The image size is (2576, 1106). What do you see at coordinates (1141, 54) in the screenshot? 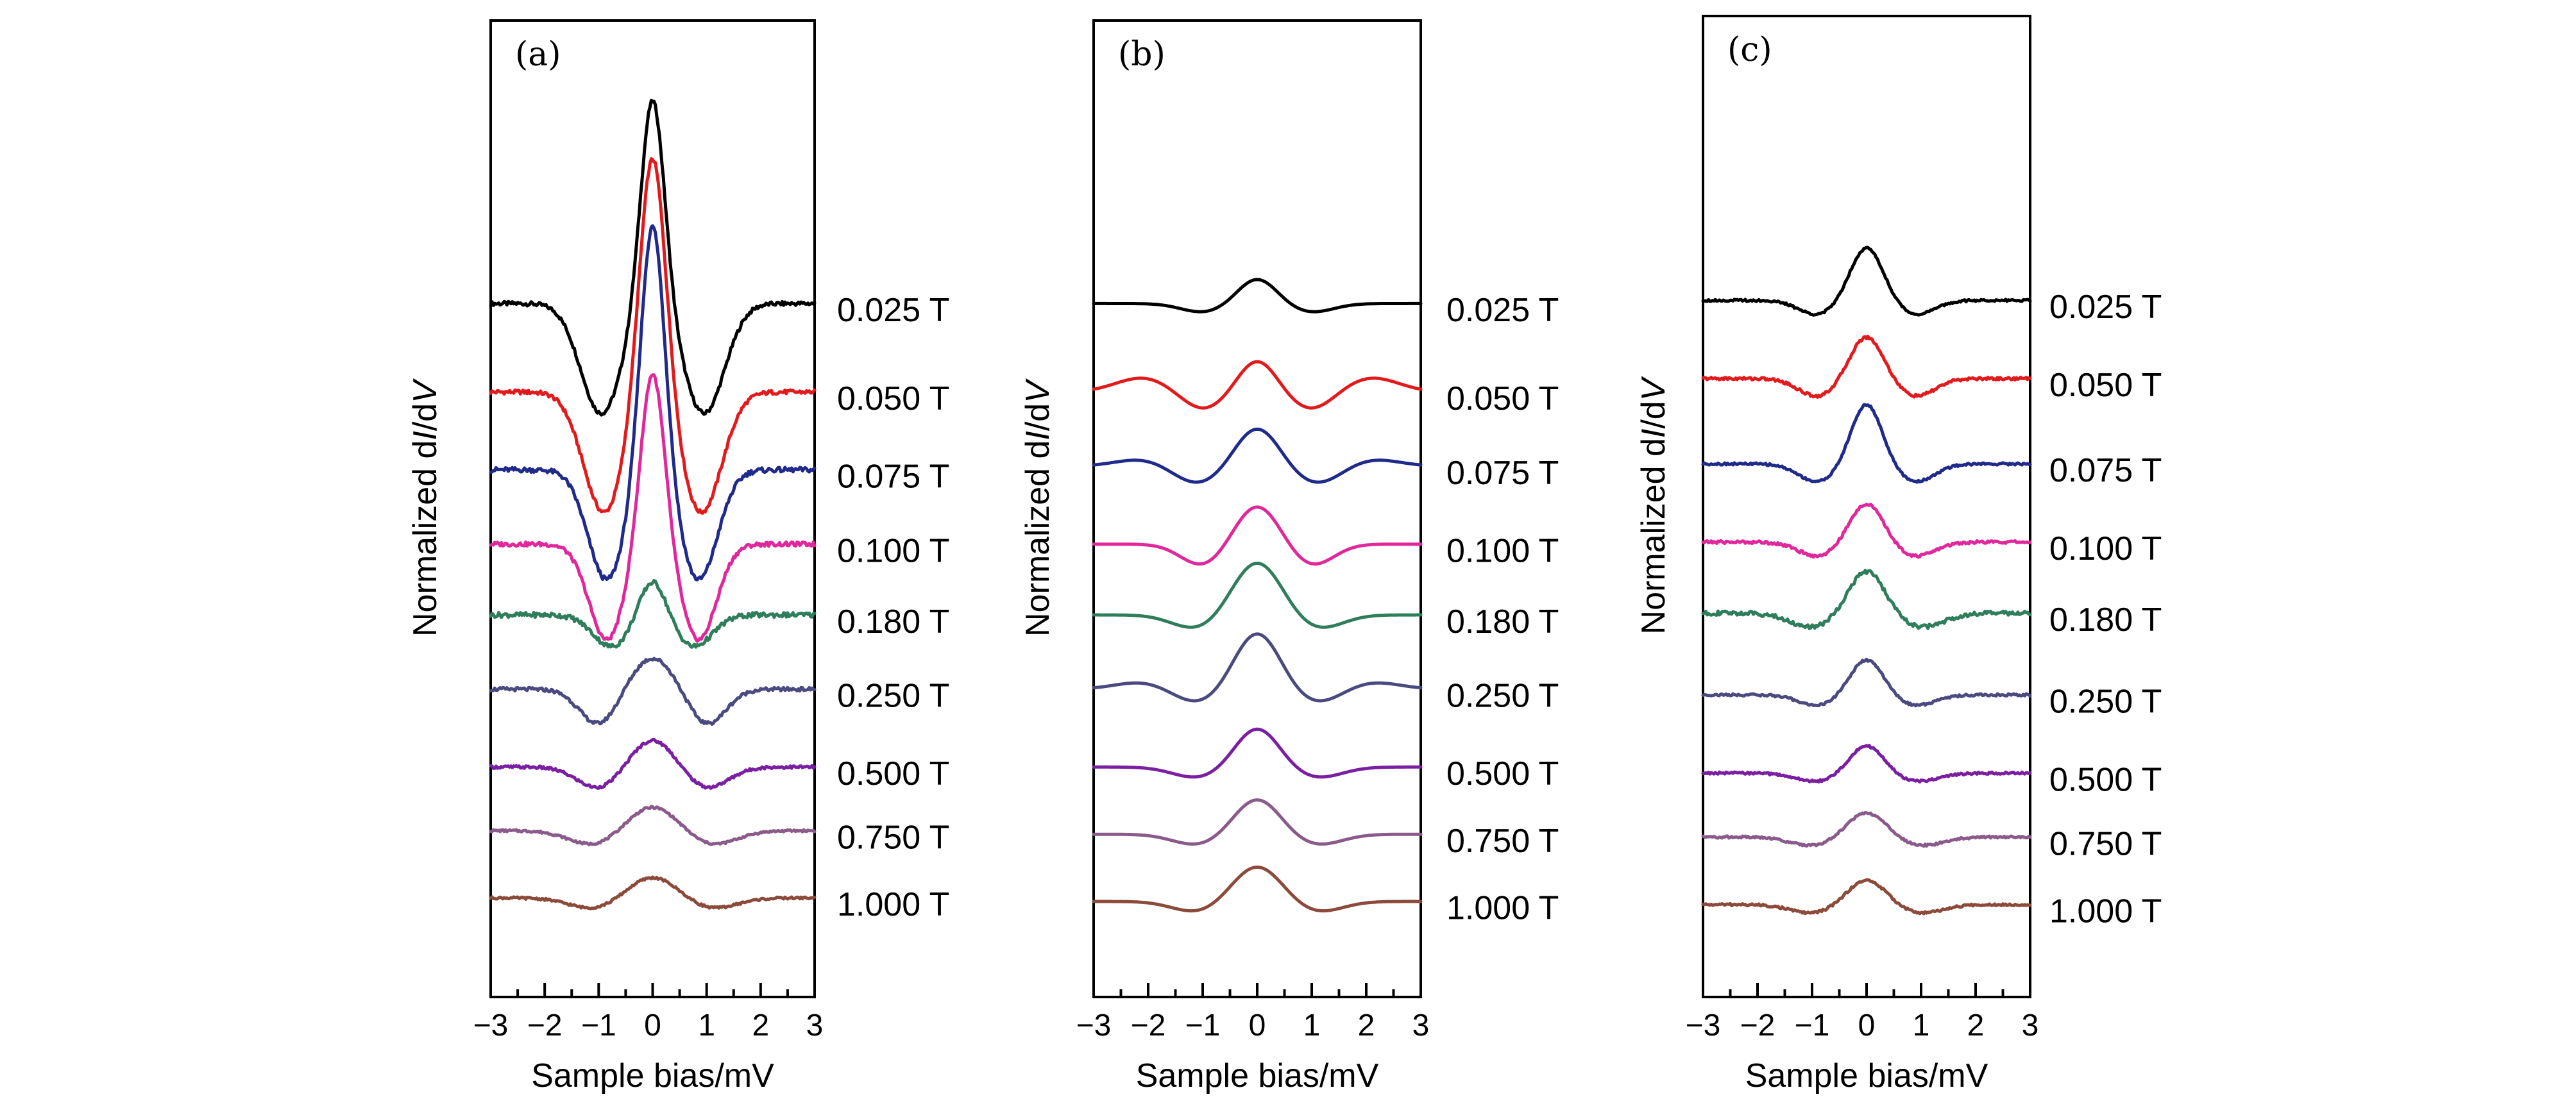
I see `panel-label: (b)` at bounding box center [1141, 54].